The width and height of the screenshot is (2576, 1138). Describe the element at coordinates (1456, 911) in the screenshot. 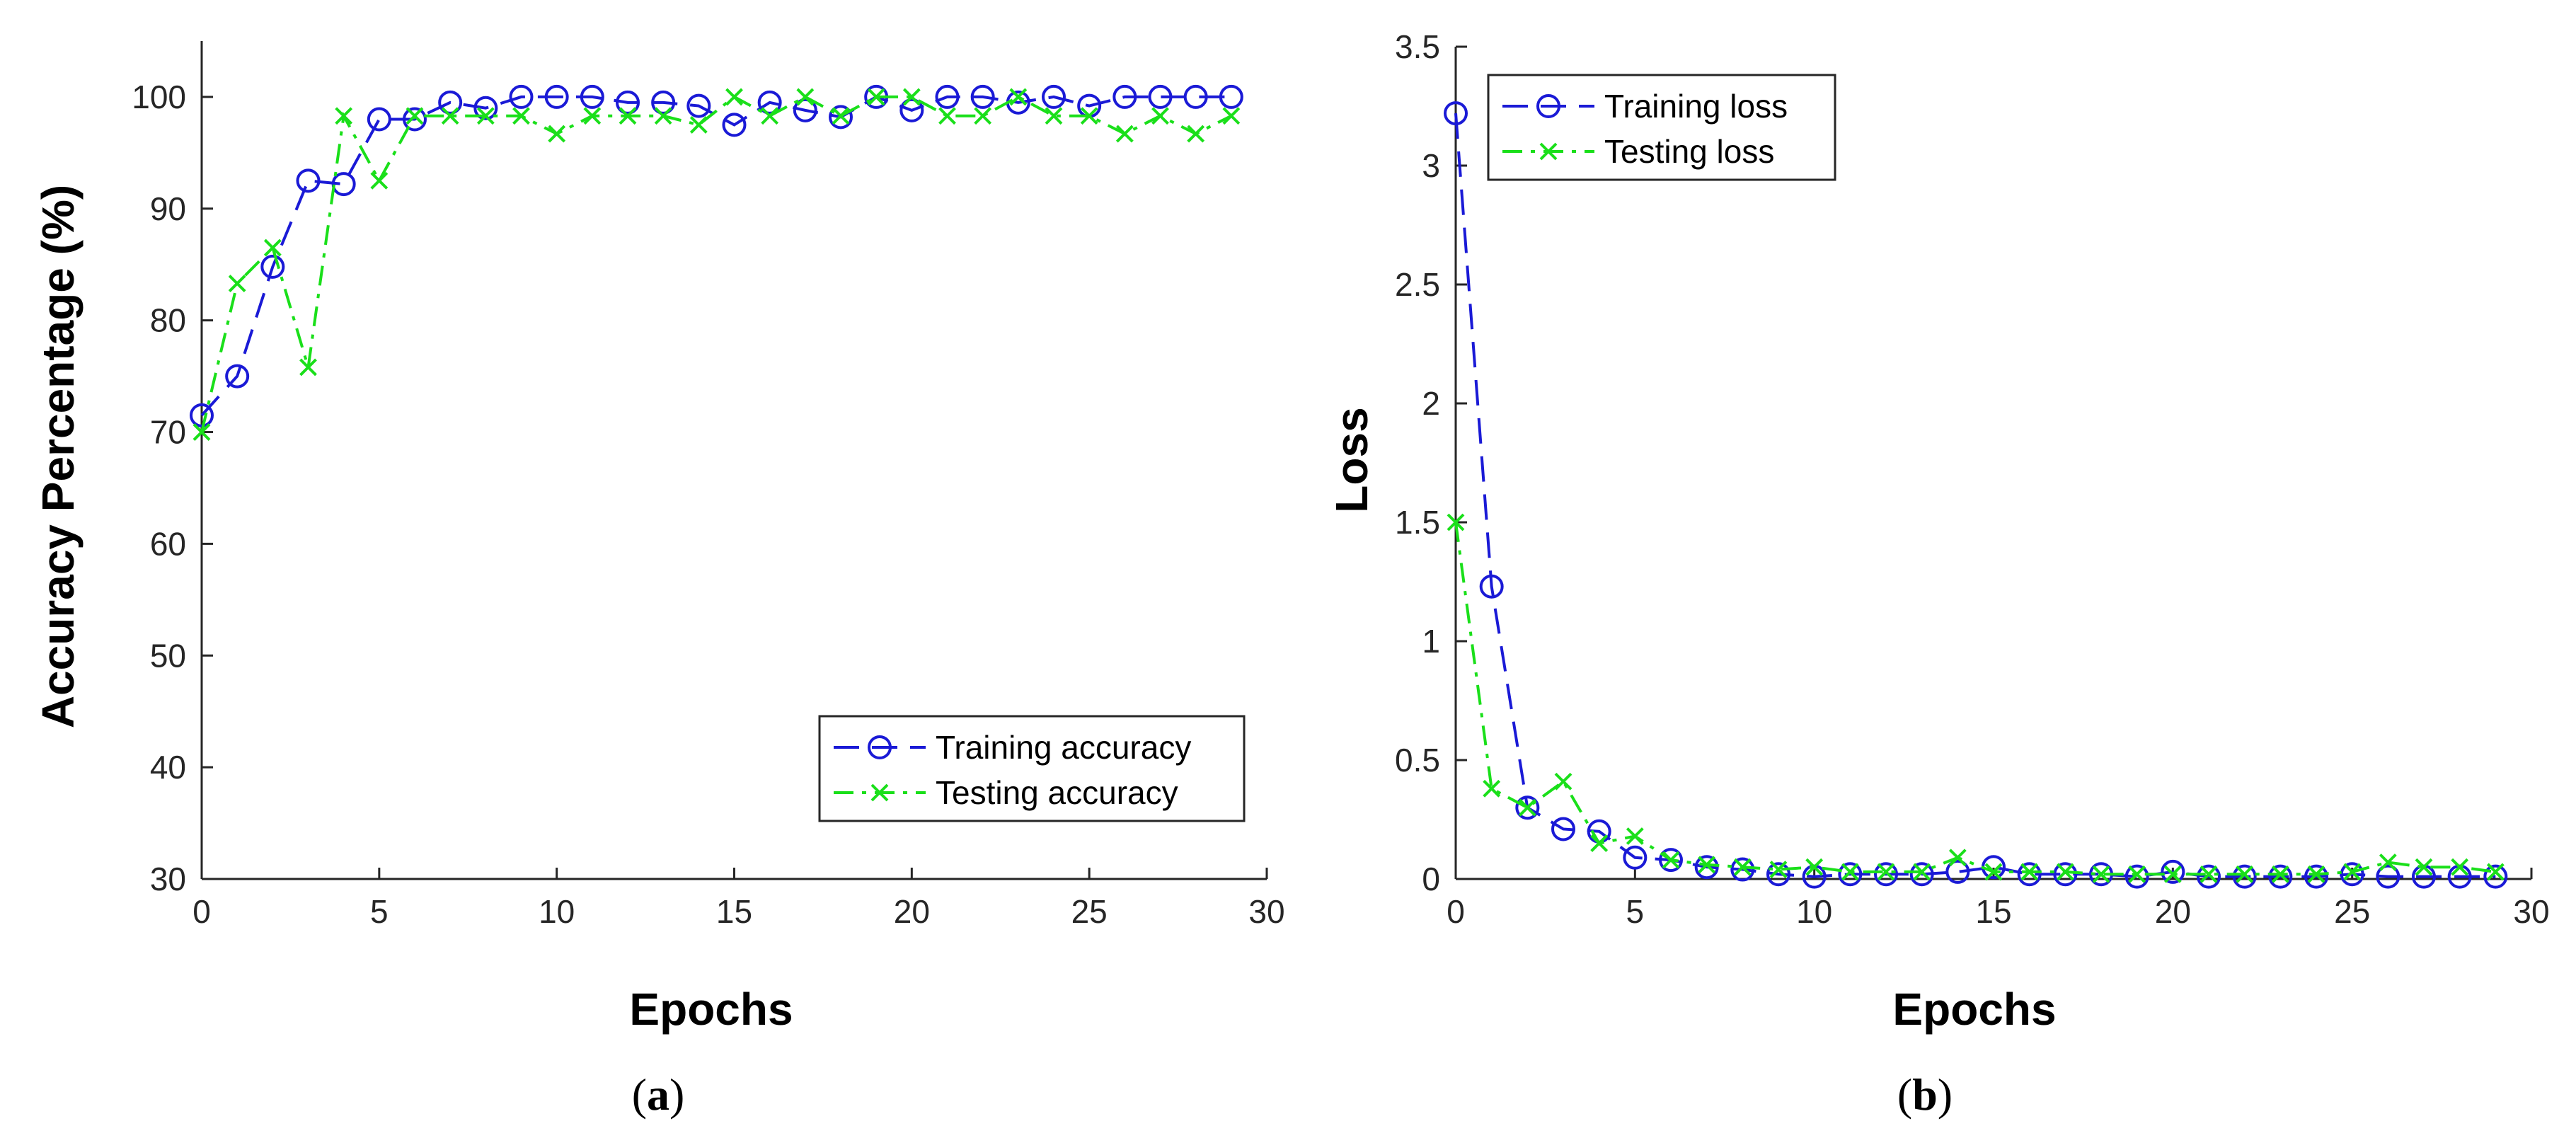

I see `loss-x-tick-label: 0` at that location.